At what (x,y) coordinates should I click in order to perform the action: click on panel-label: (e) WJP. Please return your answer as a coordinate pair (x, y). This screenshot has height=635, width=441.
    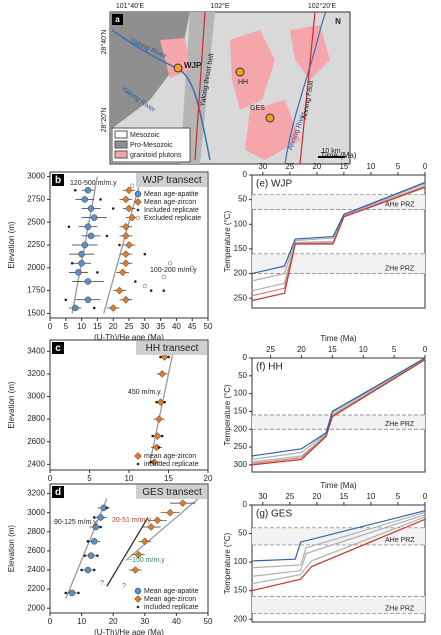
    Looking at the image, I should click on (274, 184).